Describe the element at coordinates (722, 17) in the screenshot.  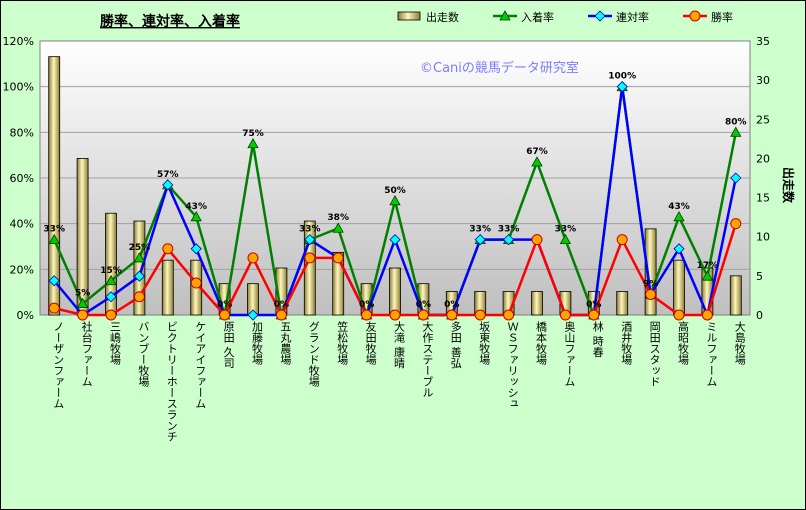
I see `legend-label-3: 勝率` at that location.